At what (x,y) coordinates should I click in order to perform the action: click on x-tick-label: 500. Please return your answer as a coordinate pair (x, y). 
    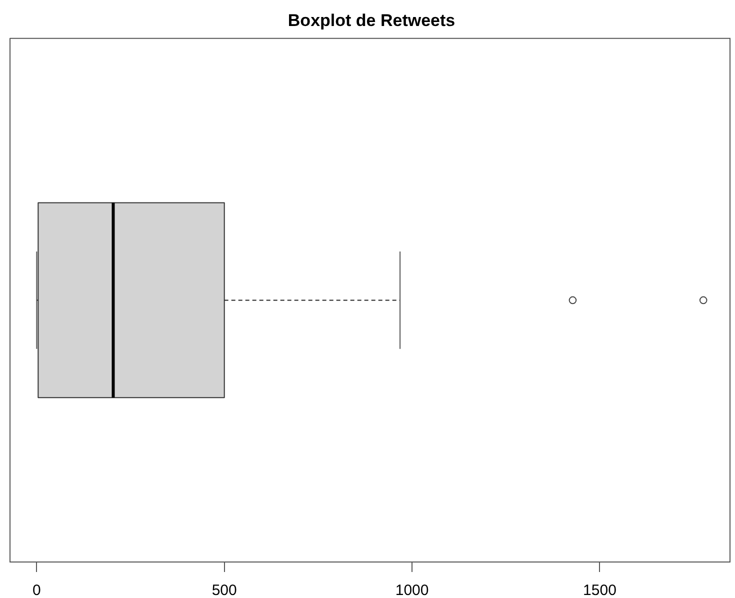
    Looking at the image, I should click on (224, 590).